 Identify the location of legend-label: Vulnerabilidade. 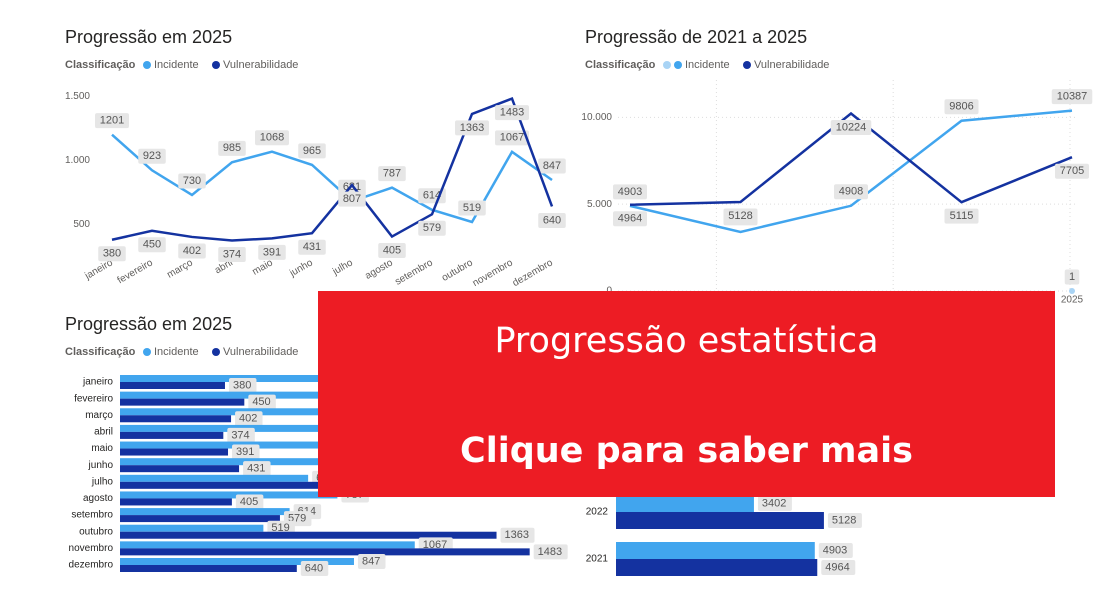
(260, 65).